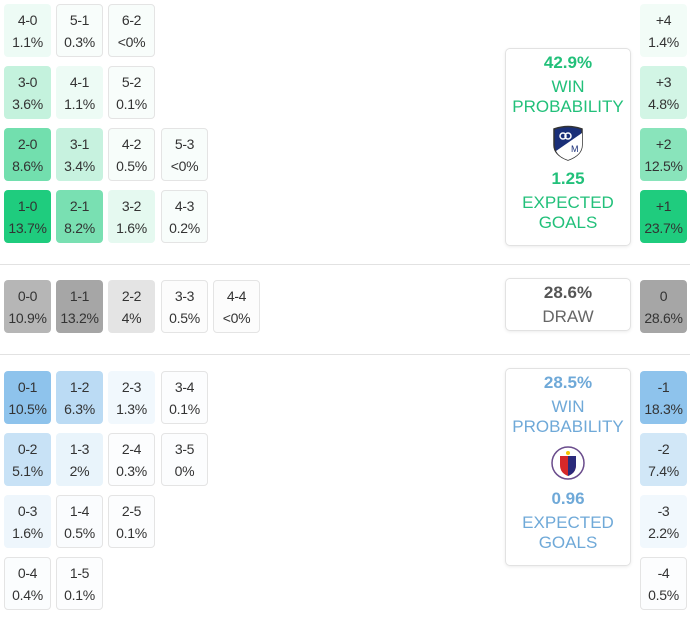 This screenshot has height=618, width=690. What do you see at coordinates (79, 573) in the screenshot?
I see `score-label: 1-5` at bounding box center [79, 573].